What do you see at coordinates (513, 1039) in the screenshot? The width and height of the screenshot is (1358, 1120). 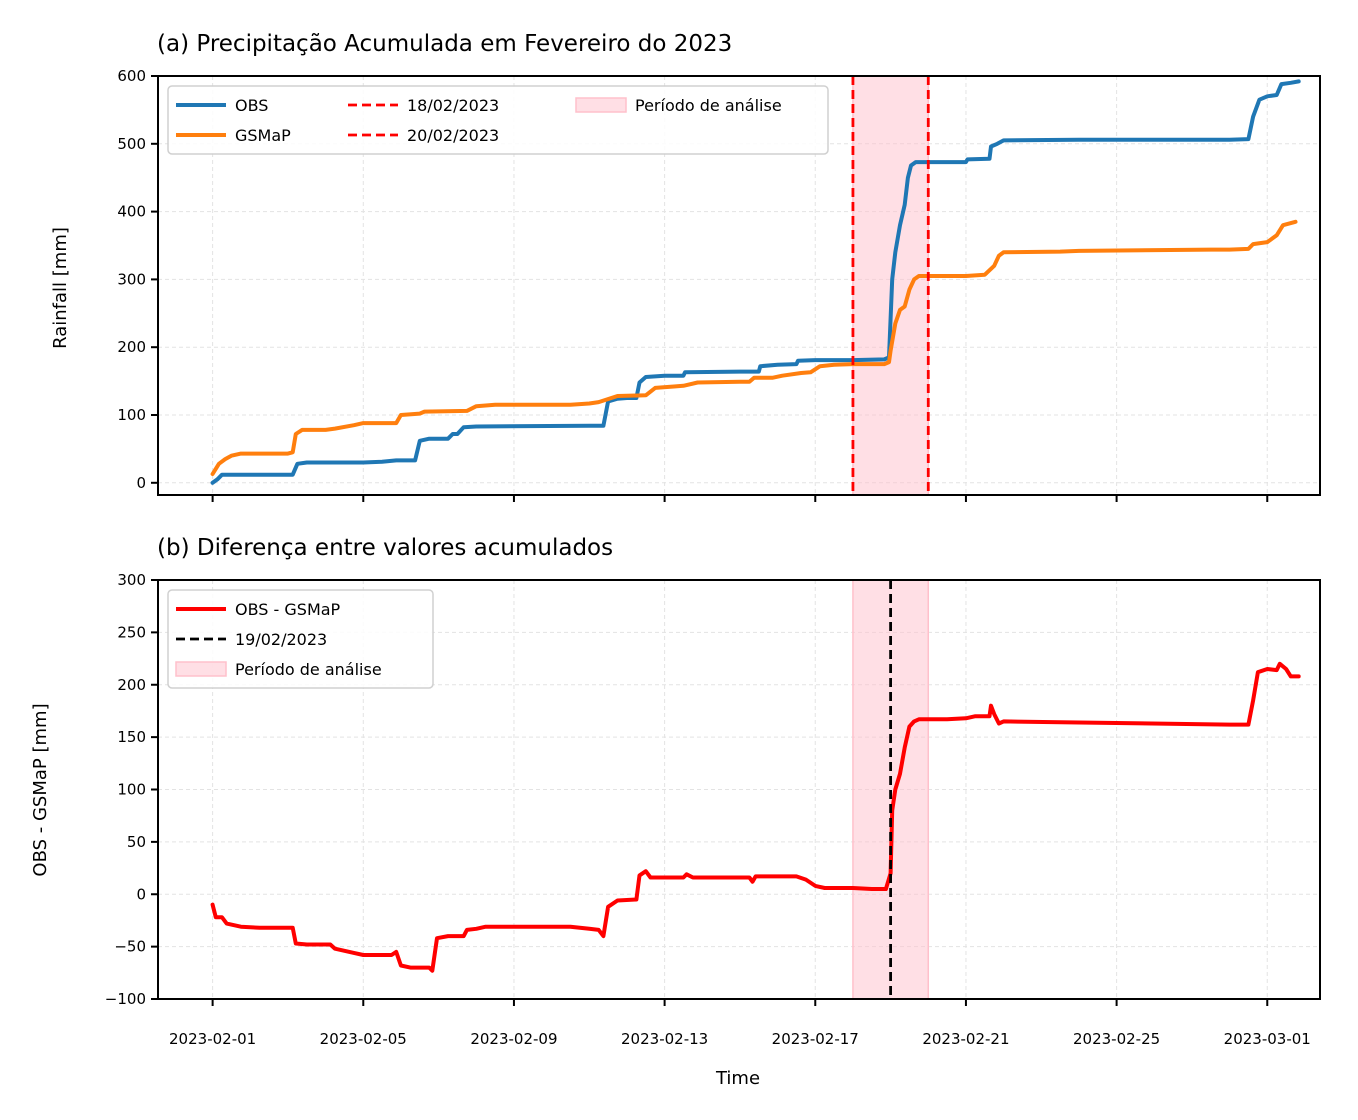 I see `x-tick-label: 2023-02-09` at bounding box center [513, 1039].